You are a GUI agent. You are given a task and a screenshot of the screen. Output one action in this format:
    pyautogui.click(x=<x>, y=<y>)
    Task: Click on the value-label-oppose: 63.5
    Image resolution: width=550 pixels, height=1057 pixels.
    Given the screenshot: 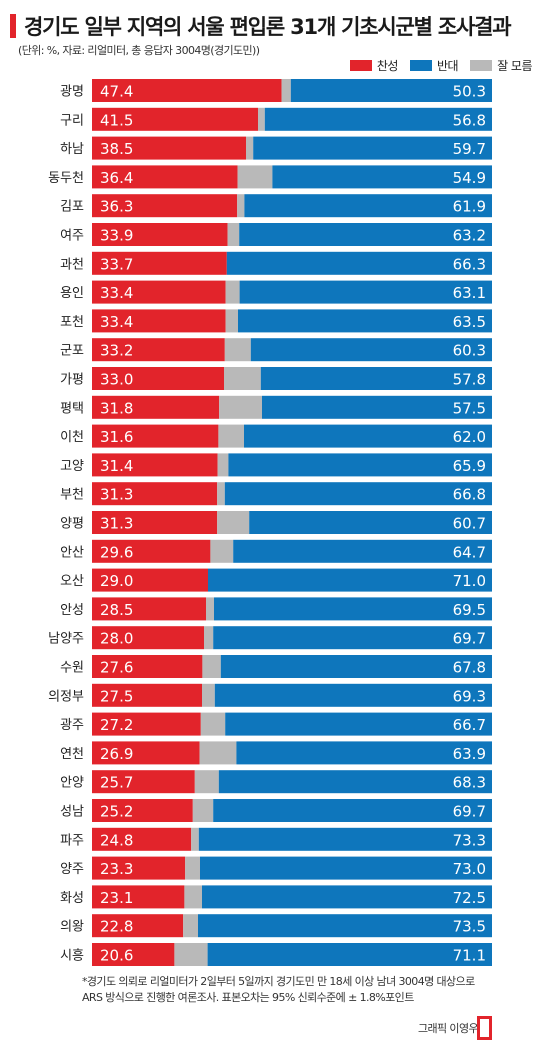 What is the action you would take?
    pyautogui.click(x=469, y=322)
    